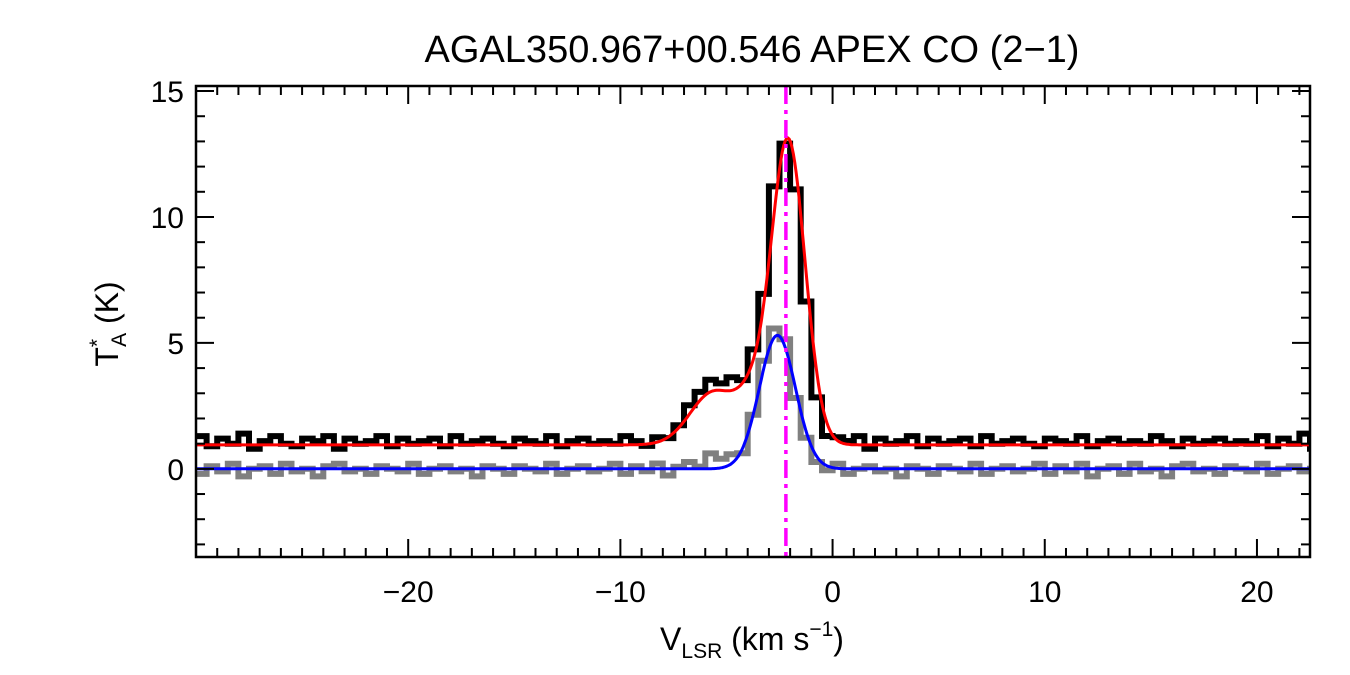 The height and width of the screenshot is (675, 1350). What do you see at coordinates (752, 50) in the screenshot?
I see `chart-title: AGAL350.967+00.546 APEX CO (2−1)` at bounding box center [752, 50].